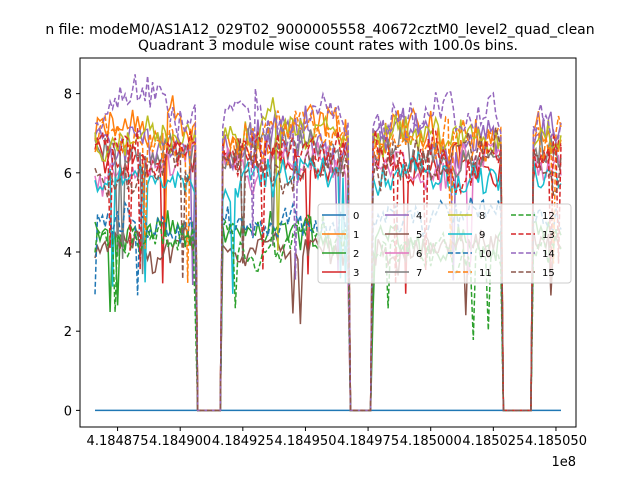 This screenshot has width=640, height=480. What do you see at coordinates (419, 254) in the screenshot?
I see `legend-label-6: 6` at bounding box center [419, 254].